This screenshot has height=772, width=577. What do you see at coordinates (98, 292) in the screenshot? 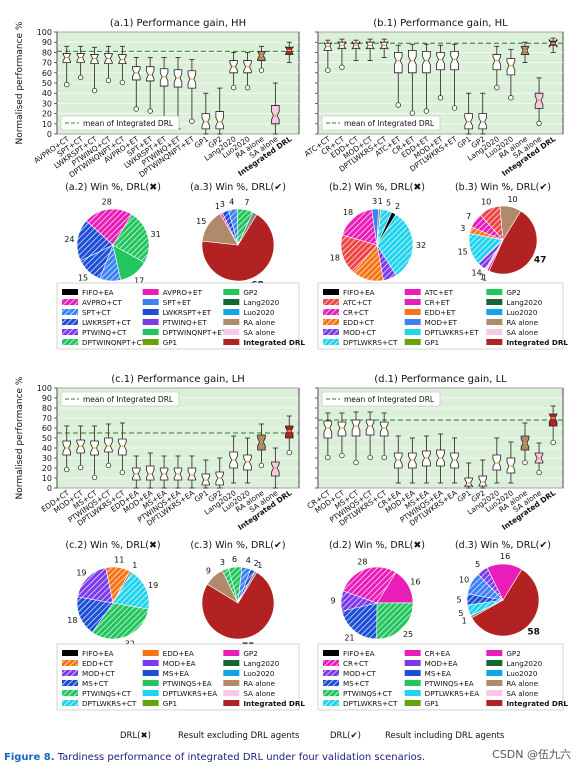
I see `legend-label: FIFO+EA` at bounding box center [98, 292].